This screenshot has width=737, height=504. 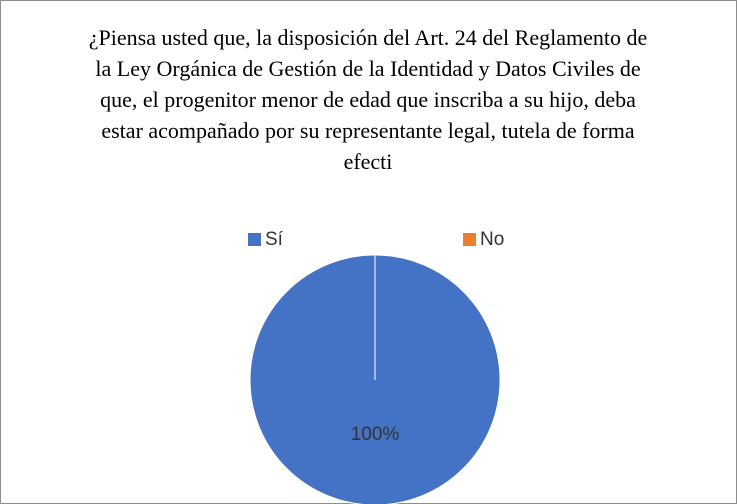 What do you see at coordinates (492, 239) in the screenshot?
I see `legend-label: No` at bounding box center [492, 239].